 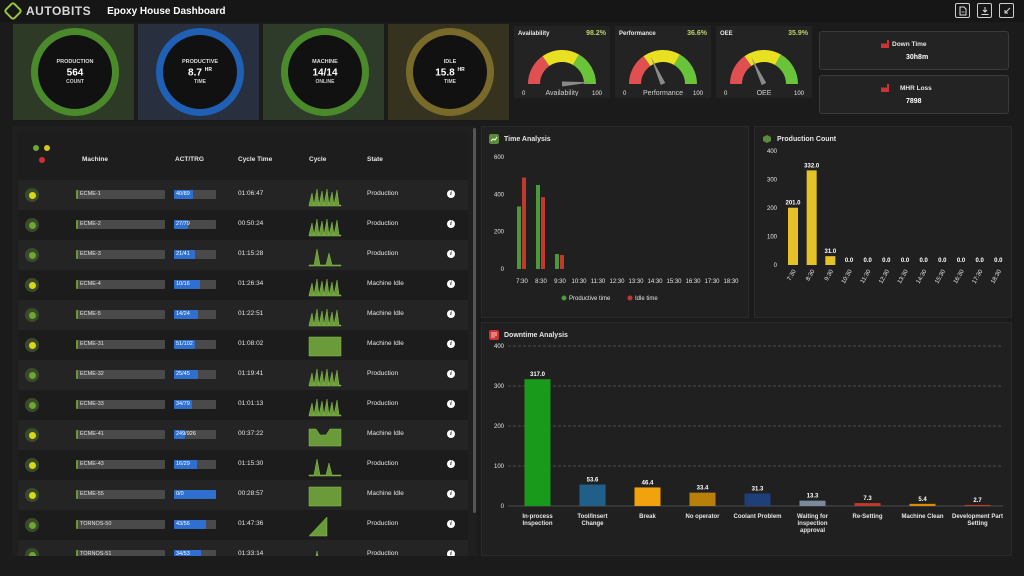 What do you see at coordinates (450, 72) in the screenshot?
I see `kpi-ring: IDLE 15.8 HR TIME` at bounding box center [450, 72].